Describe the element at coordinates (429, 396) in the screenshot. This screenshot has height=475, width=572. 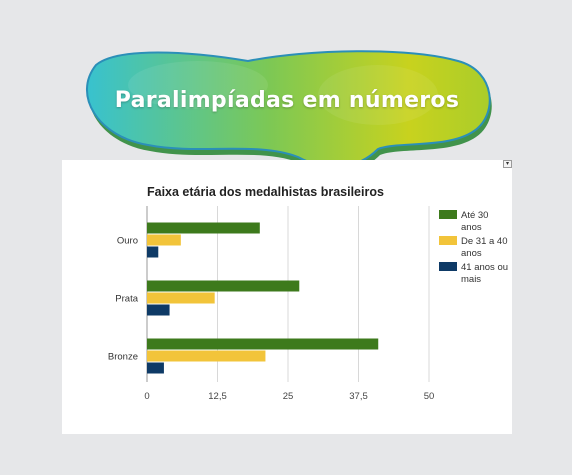
I see `x-tick-label: 50` at that location.